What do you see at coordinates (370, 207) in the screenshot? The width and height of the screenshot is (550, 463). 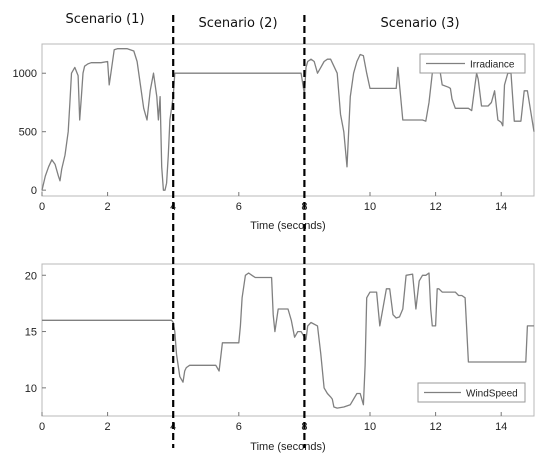 I see `irradiance-x-tick-label: 10` at bounding box center [370, 207].